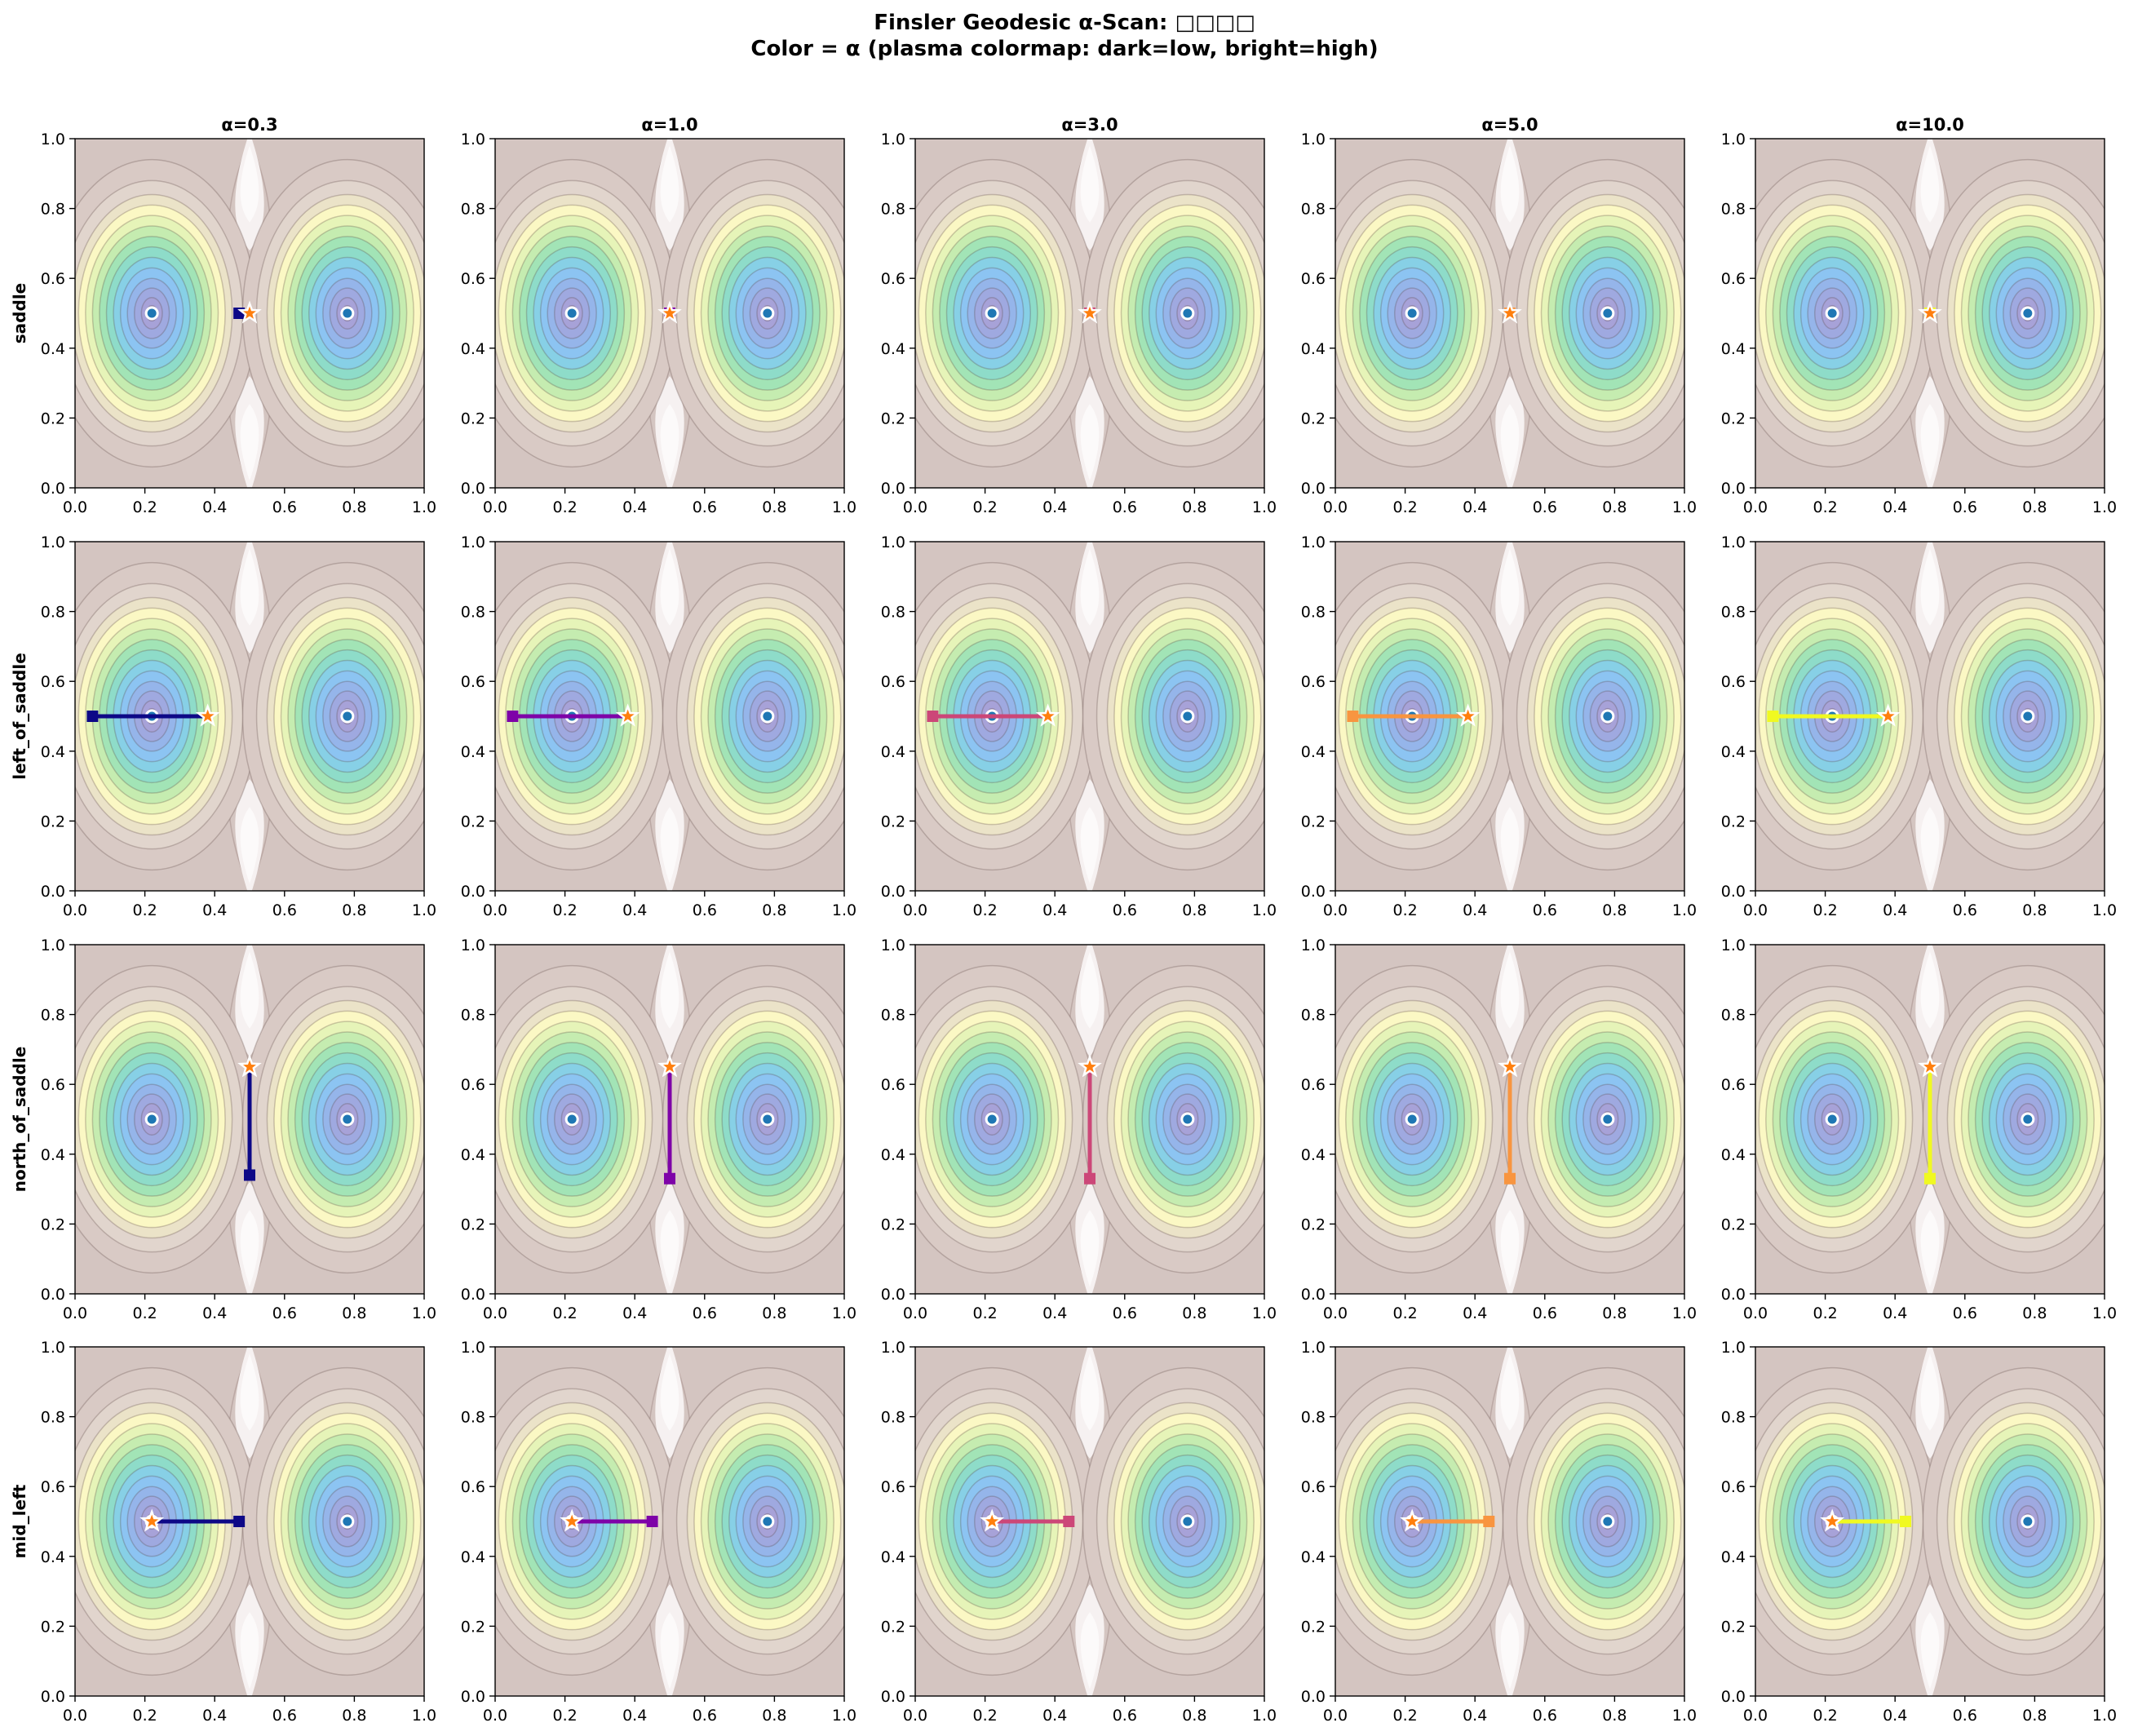 This screenshot has width=2129, height=1736. Describe the element at coordinates (19, 1521) in the screenshot. I see `row-label: mid_left` at that location.